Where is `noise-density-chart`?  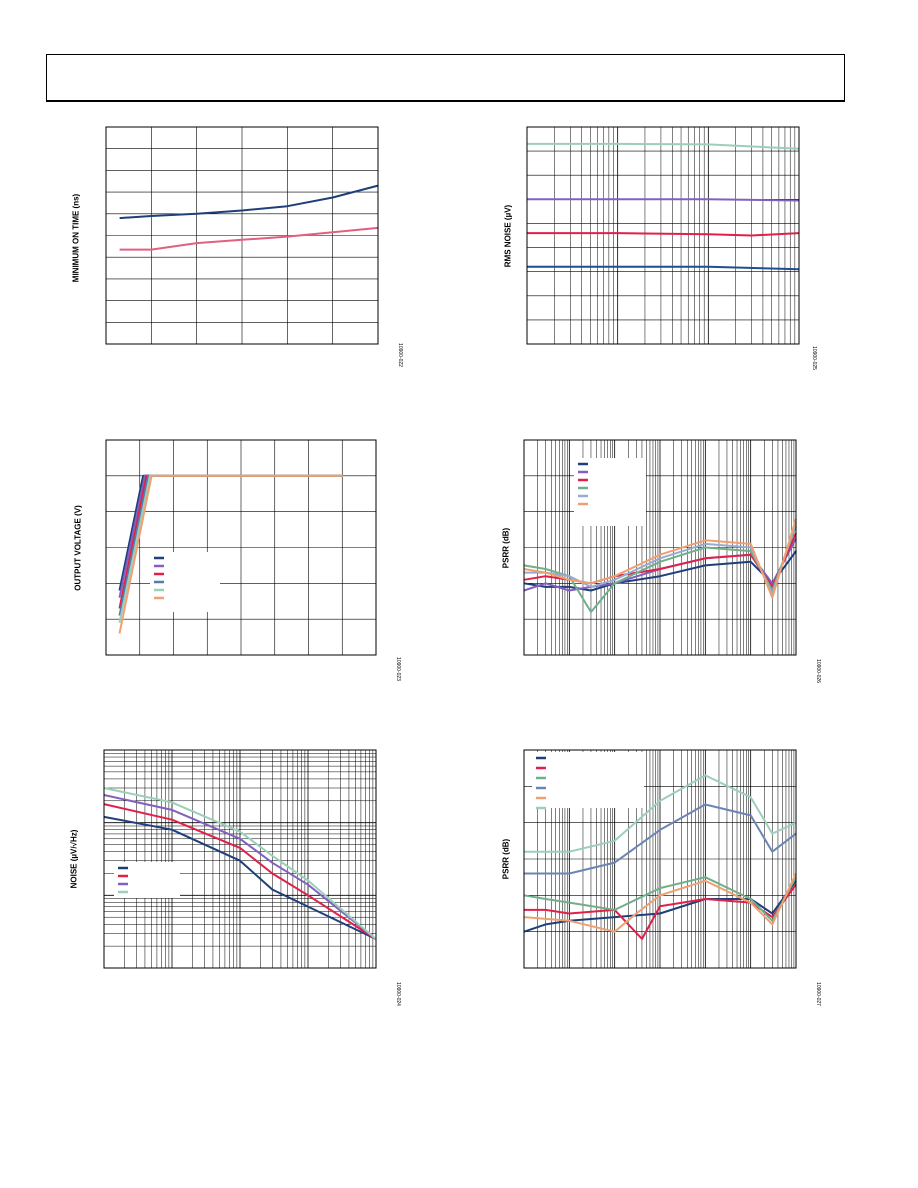
noise-density-chart is located at coordinates (240, 859).